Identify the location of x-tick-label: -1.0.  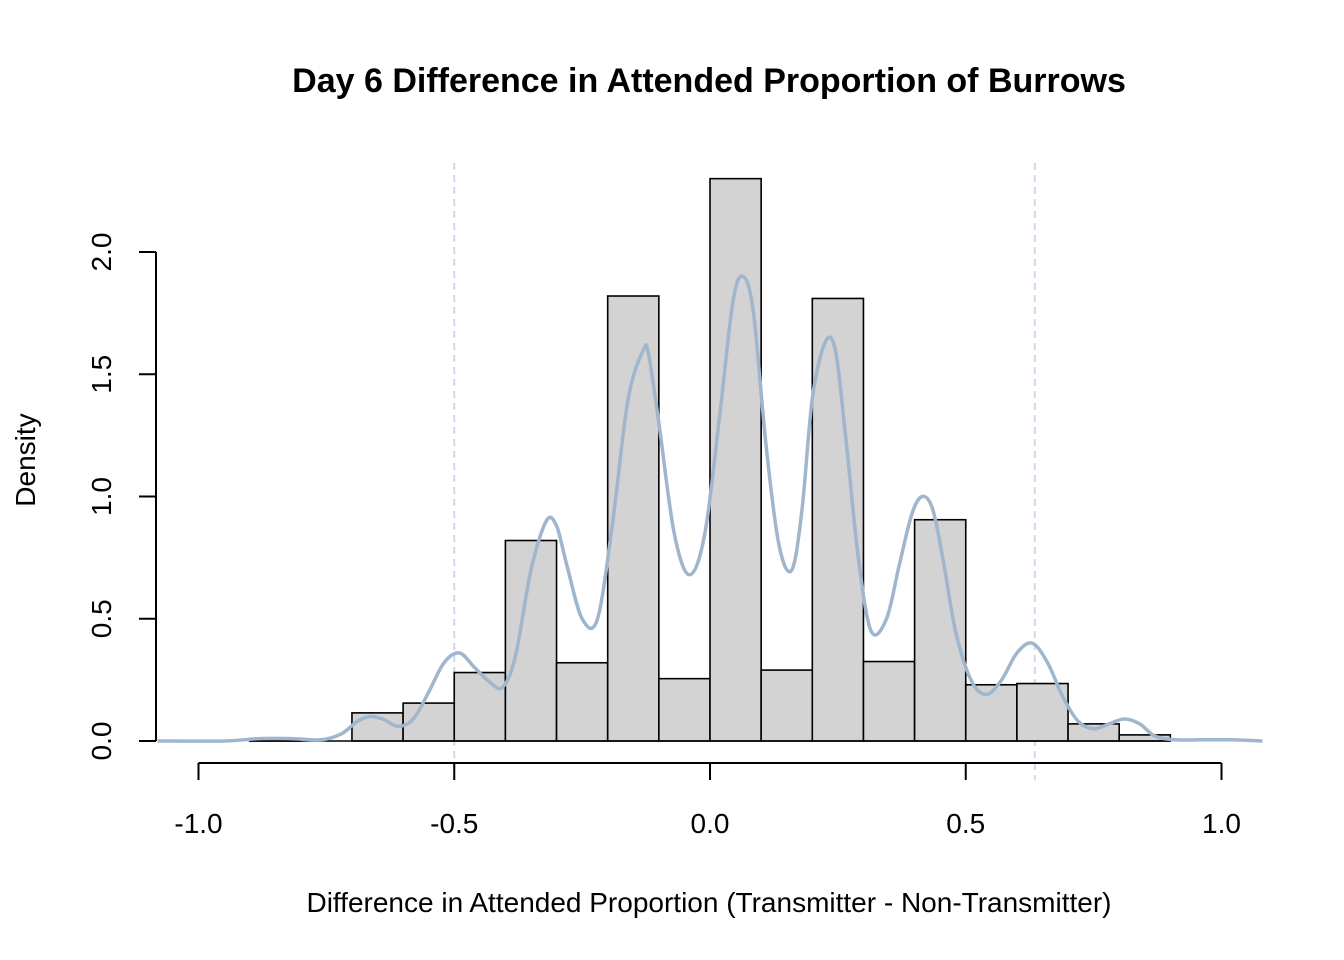
(198, 823).